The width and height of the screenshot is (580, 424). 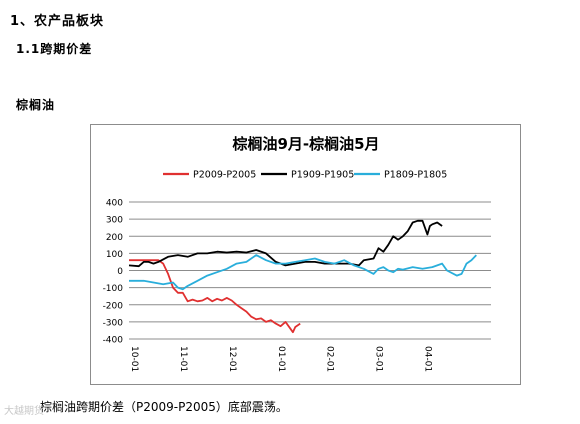 What do you see at coordinates (134, 359) in the screenshot?
I see `x-tick-label: 10-01` at bounding box center [134, 359].